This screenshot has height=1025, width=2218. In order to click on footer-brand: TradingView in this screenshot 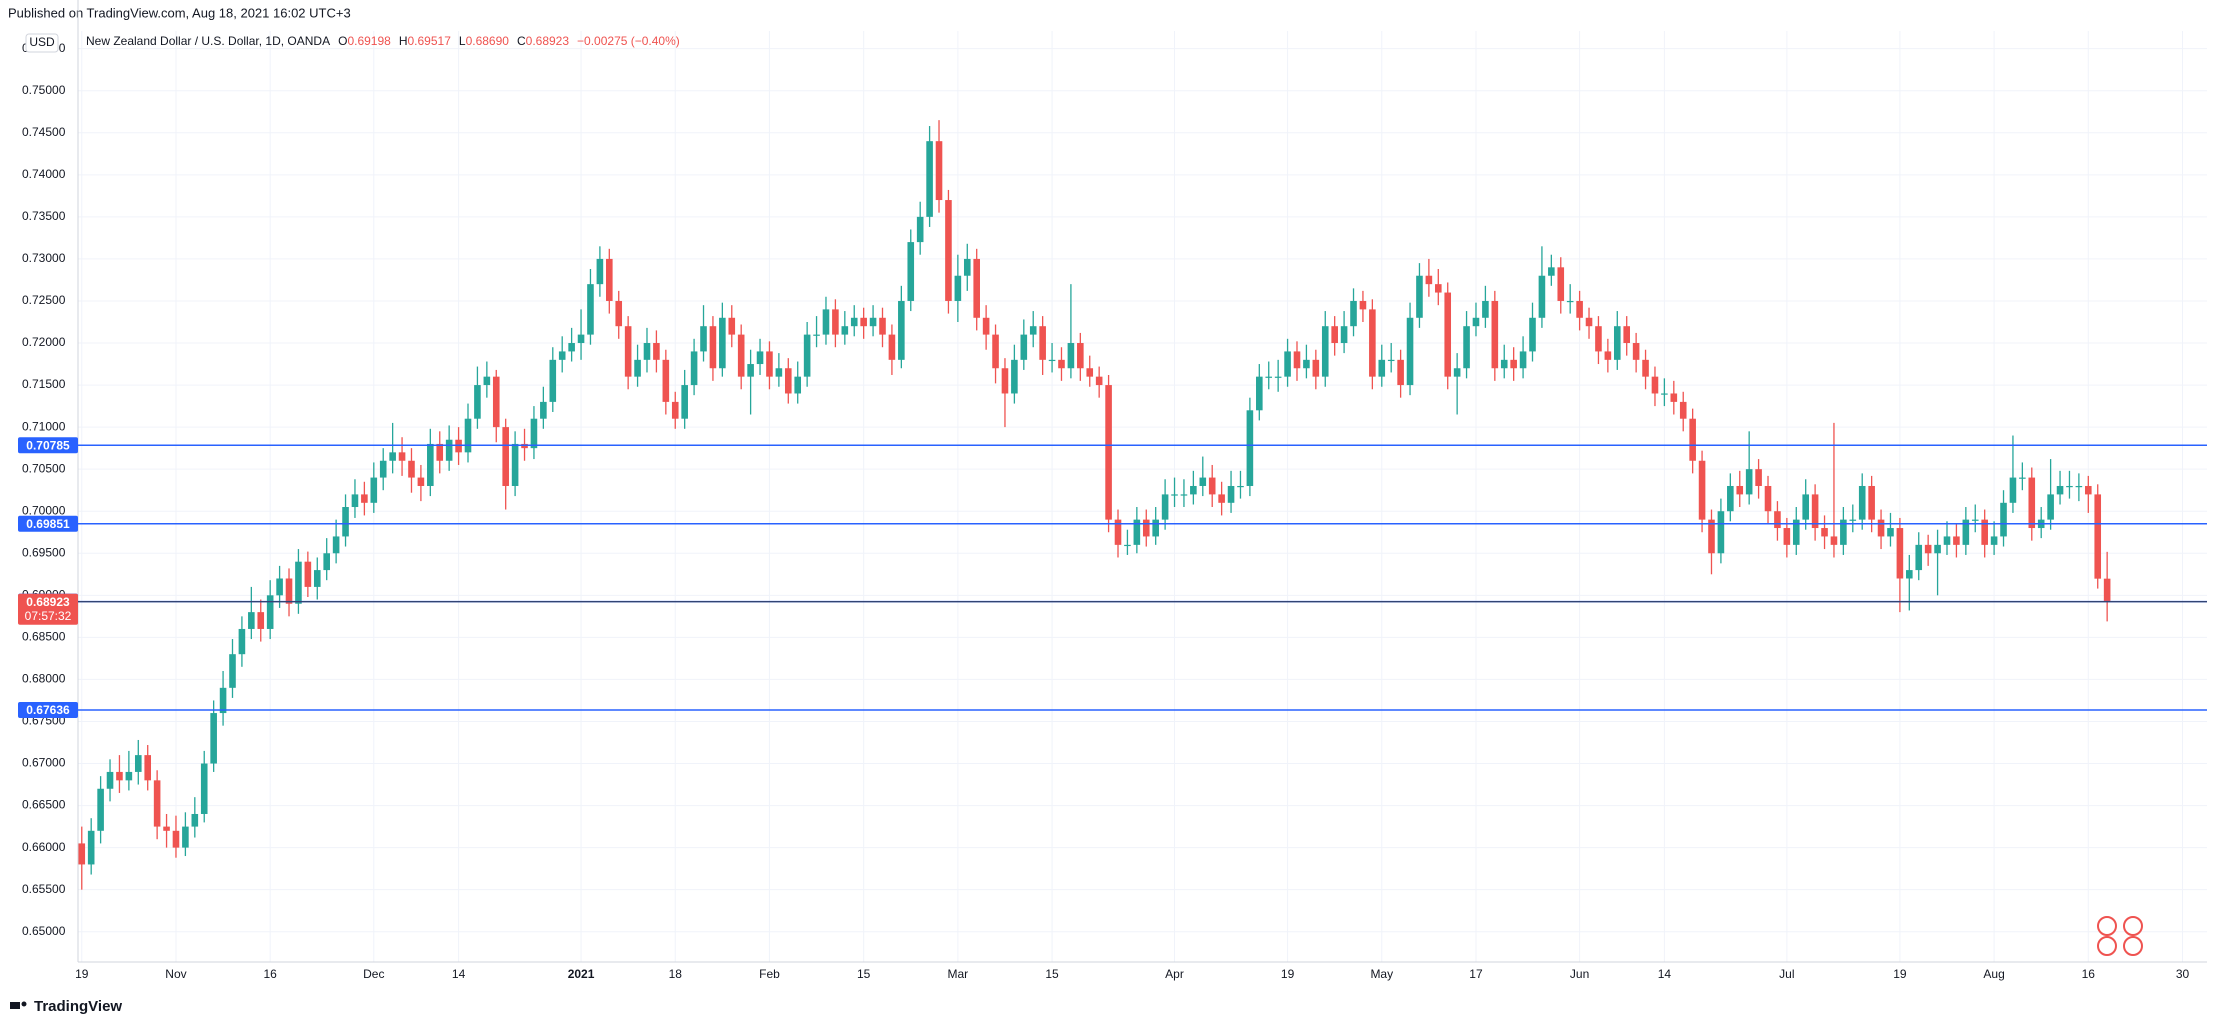, I will do `click(78, 1006)`.